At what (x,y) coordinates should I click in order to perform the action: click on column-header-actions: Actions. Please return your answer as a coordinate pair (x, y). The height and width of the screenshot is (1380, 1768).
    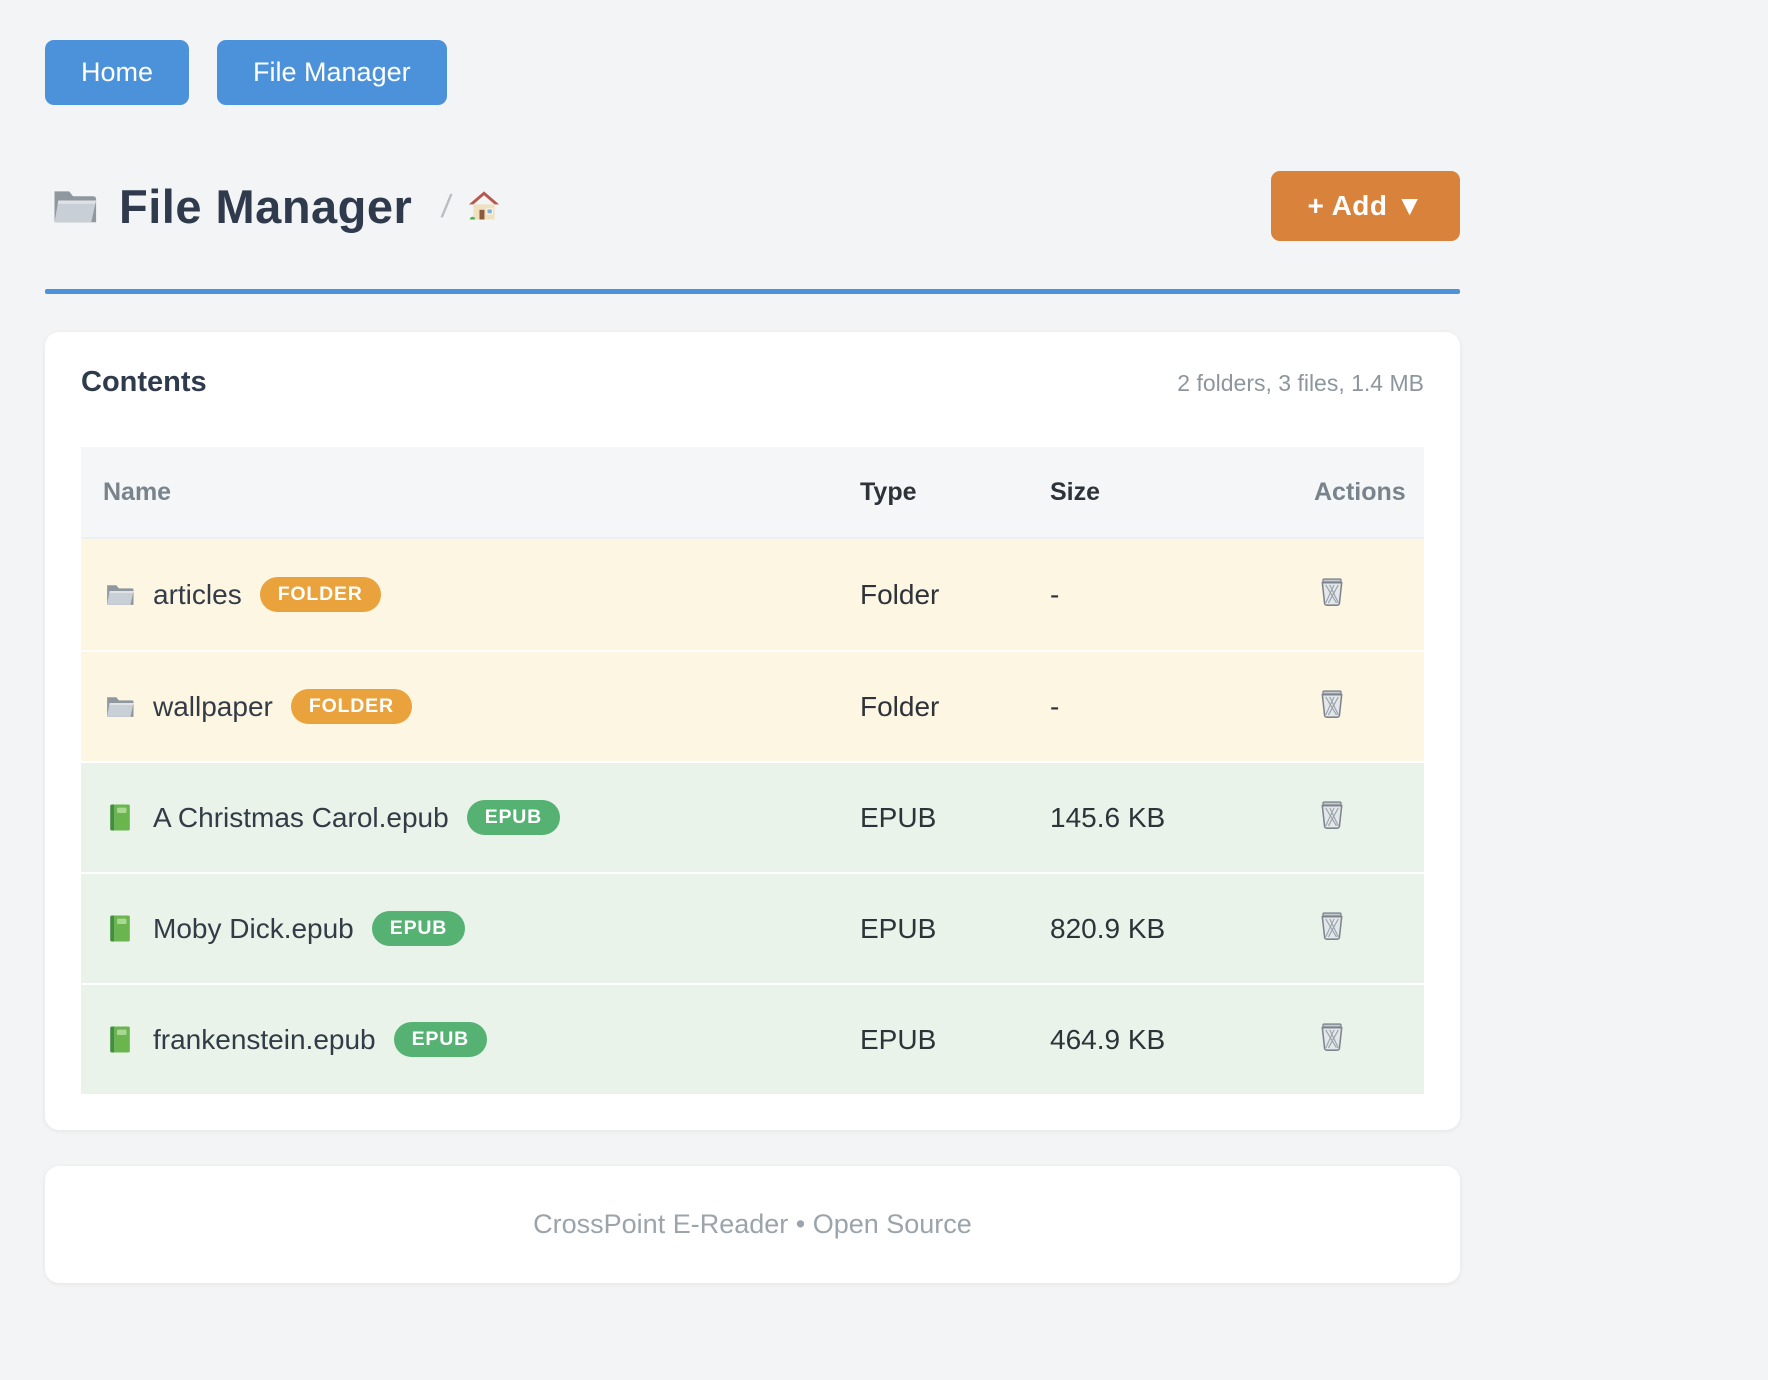
    Looking at the image, I should click on (1360, 491).